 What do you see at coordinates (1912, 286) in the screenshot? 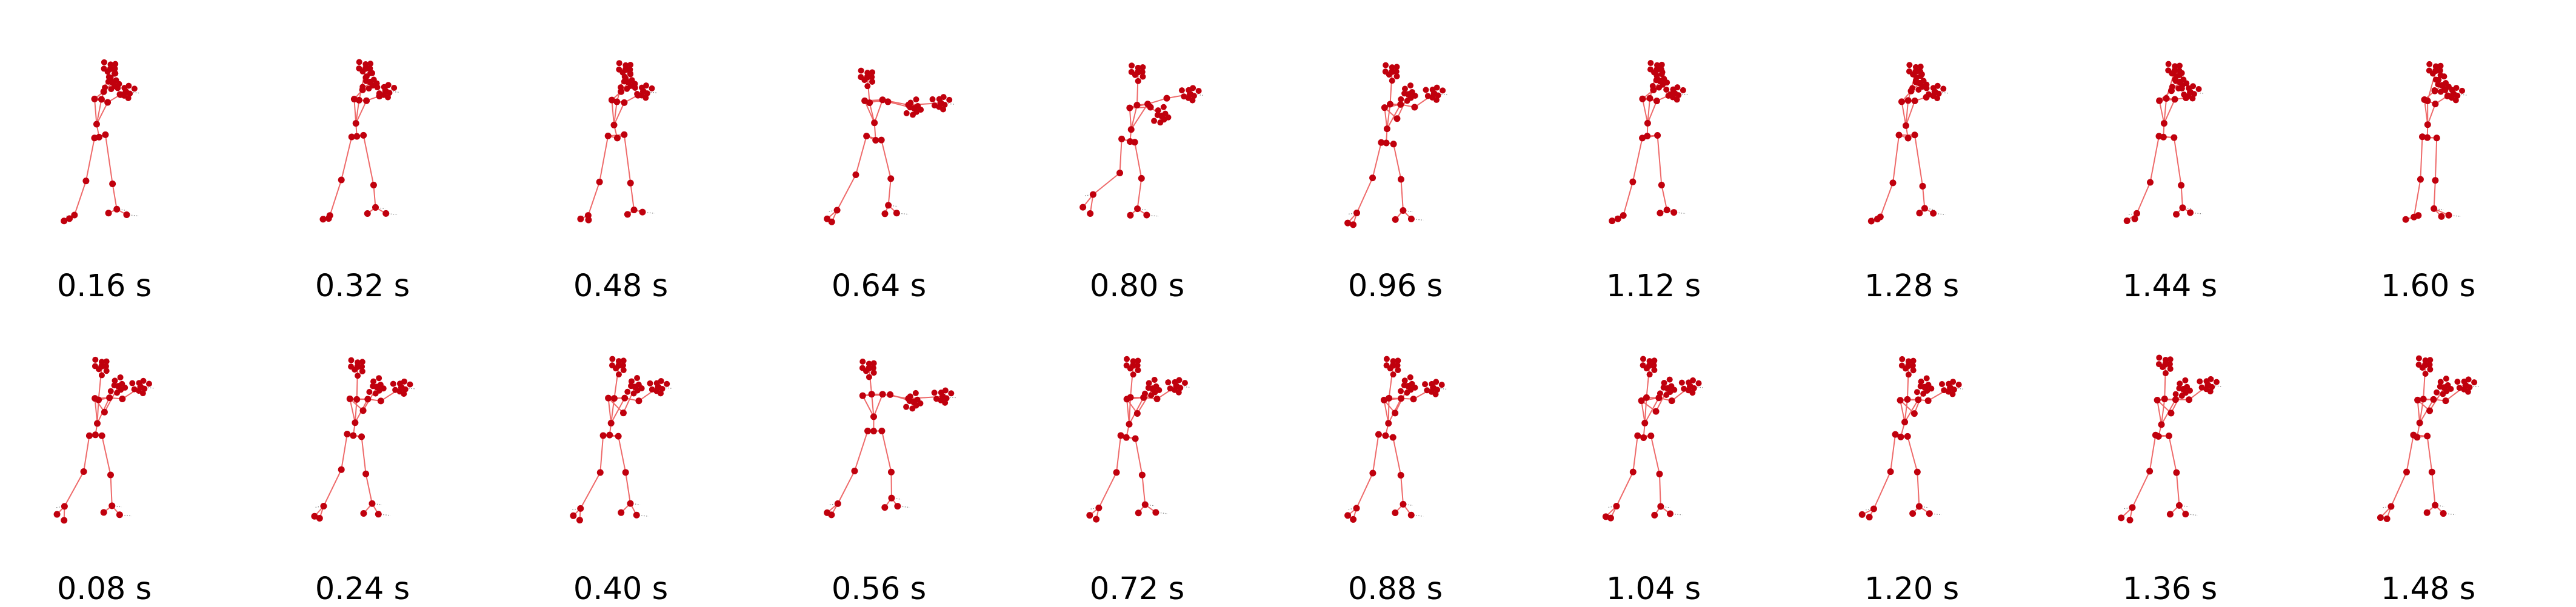
I see `frame-time-label: 1.28 s` at bounding box center [1912, 286].